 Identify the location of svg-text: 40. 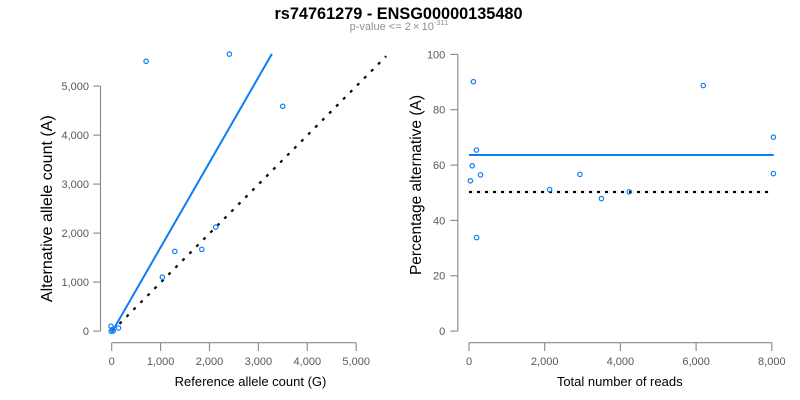
(439, 221).